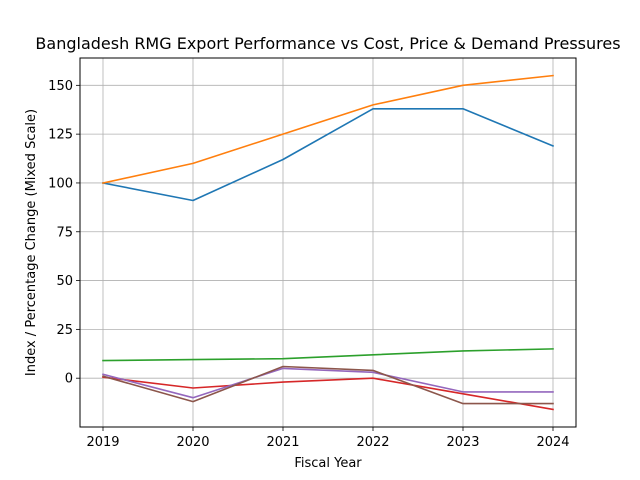 This screenshot has width=640, height=480. I want to click on y-tick-label: 100, so click(60, 183).